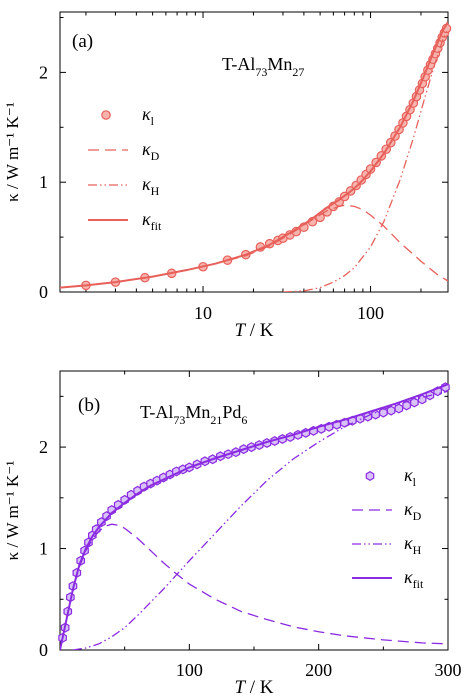 This screenshot has height=697, width=474. I want to click on material-formula: T-Al73Mn27, so click(263, 66).